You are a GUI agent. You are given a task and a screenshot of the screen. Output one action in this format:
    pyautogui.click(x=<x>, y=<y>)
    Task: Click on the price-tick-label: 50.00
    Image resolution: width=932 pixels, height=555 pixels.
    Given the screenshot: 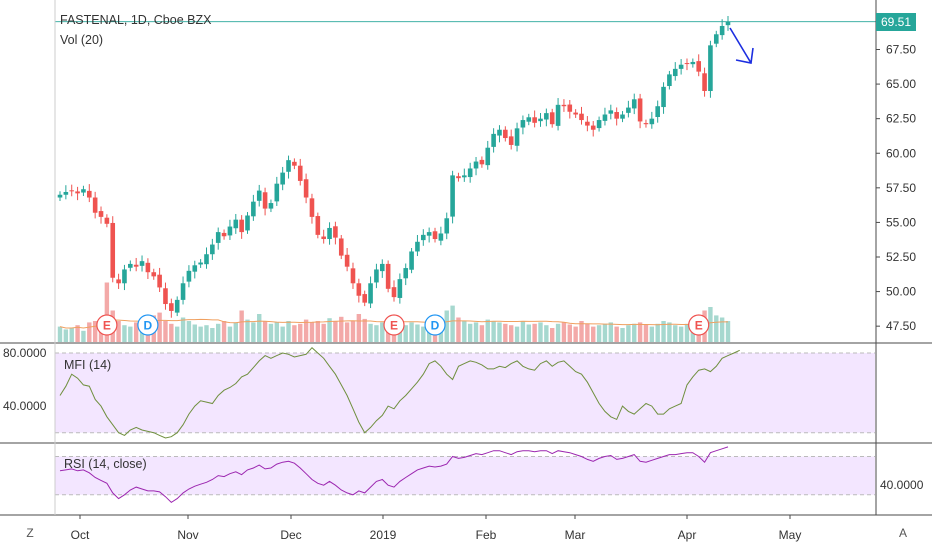 What is the action you would take?
    pyautogui.click(x=901, y=292)
    